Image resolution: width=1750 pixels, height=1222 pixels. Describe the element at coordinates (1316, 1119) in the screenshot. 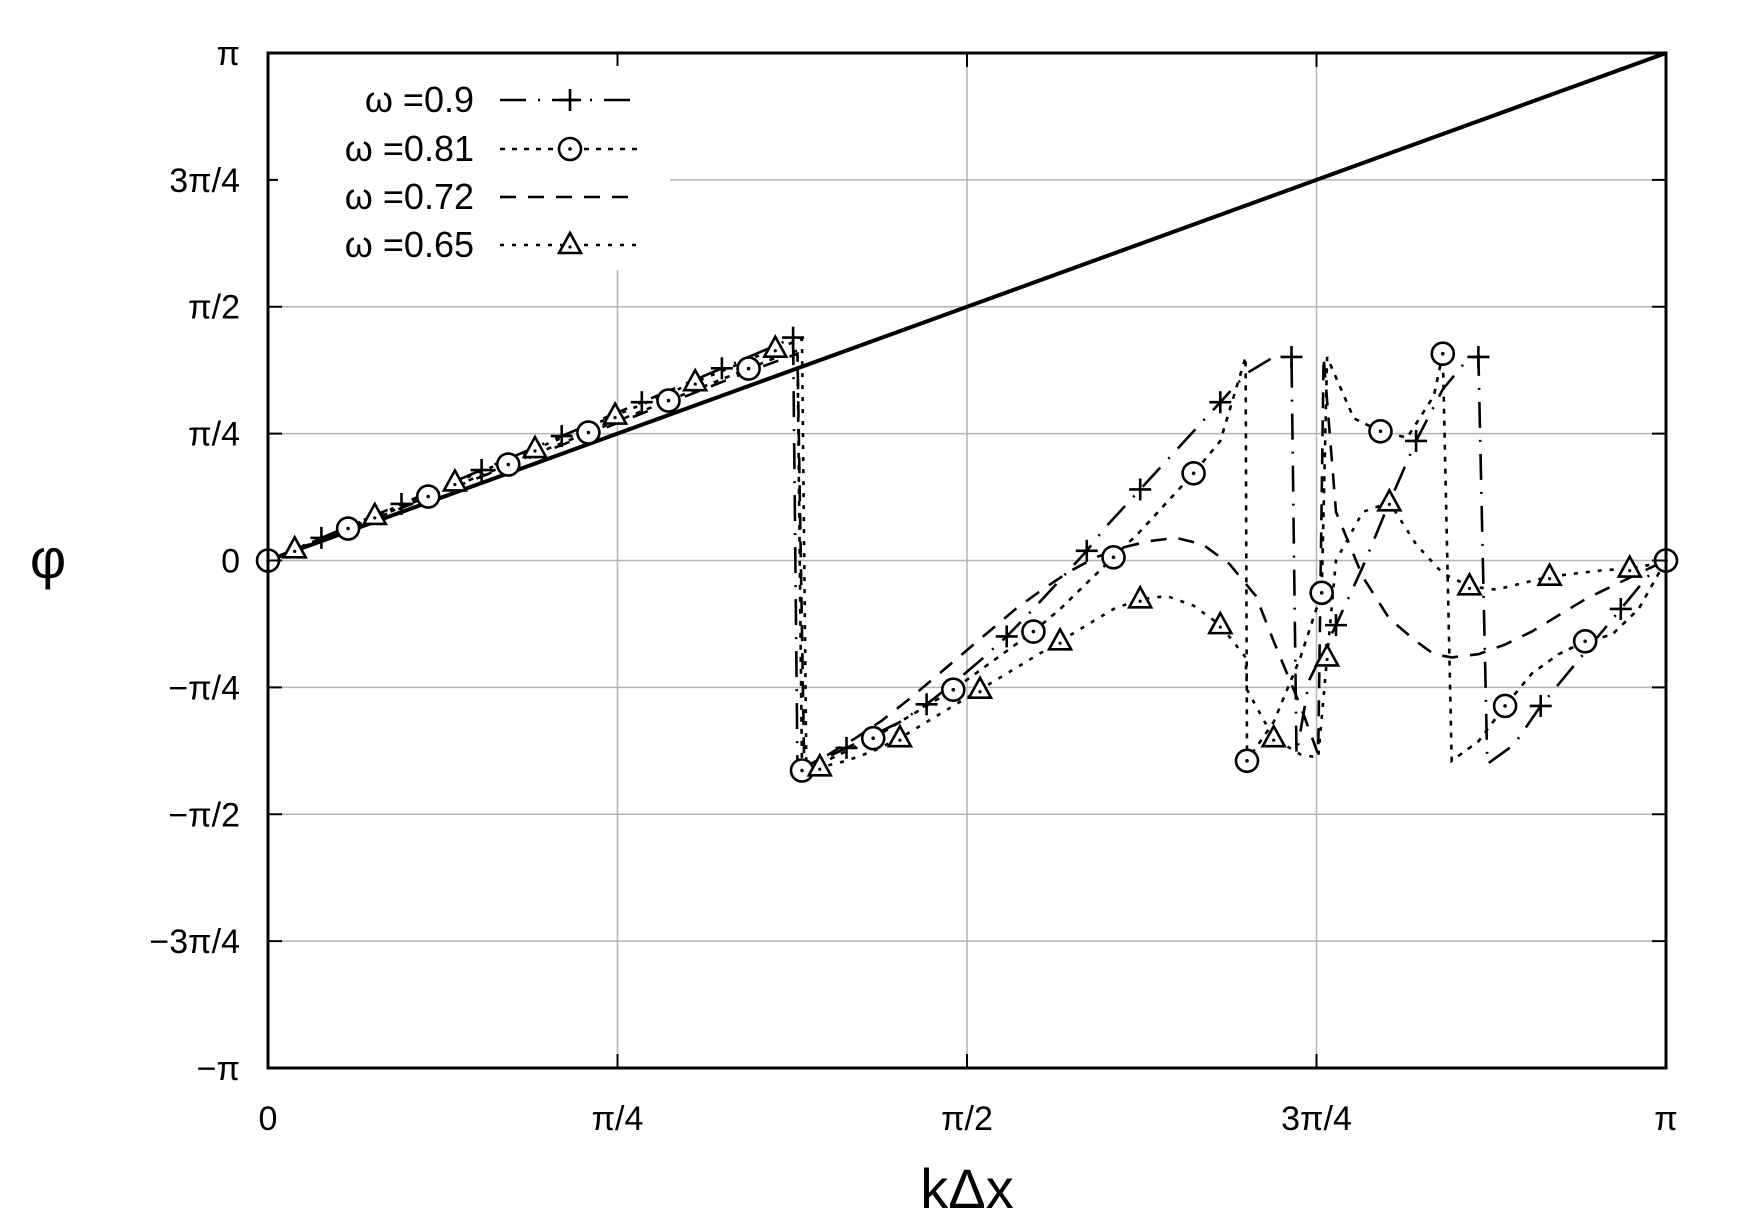

I see `x-tick-label-3: 3π/4` at that location.